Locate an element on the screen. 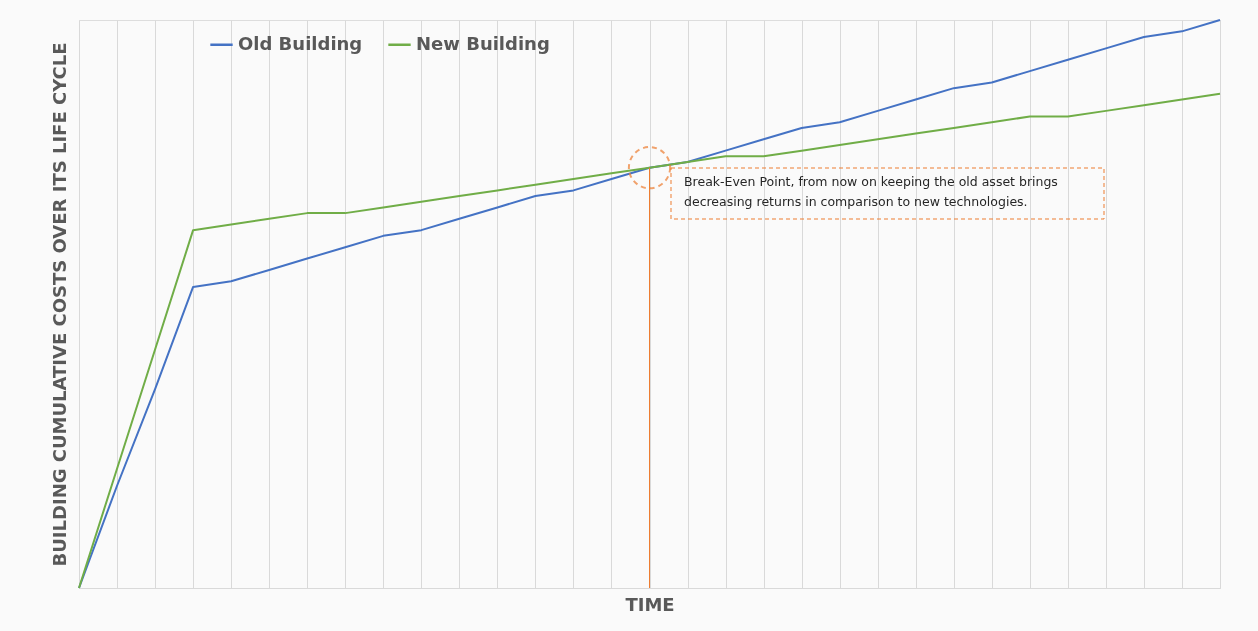 The width and height of the screenshot is (1258, 631). annotation: Break-Even Point, from now on keeping the old asset brings decreasing returns in comparison to new technologies. is located at coordinates (871, 191).